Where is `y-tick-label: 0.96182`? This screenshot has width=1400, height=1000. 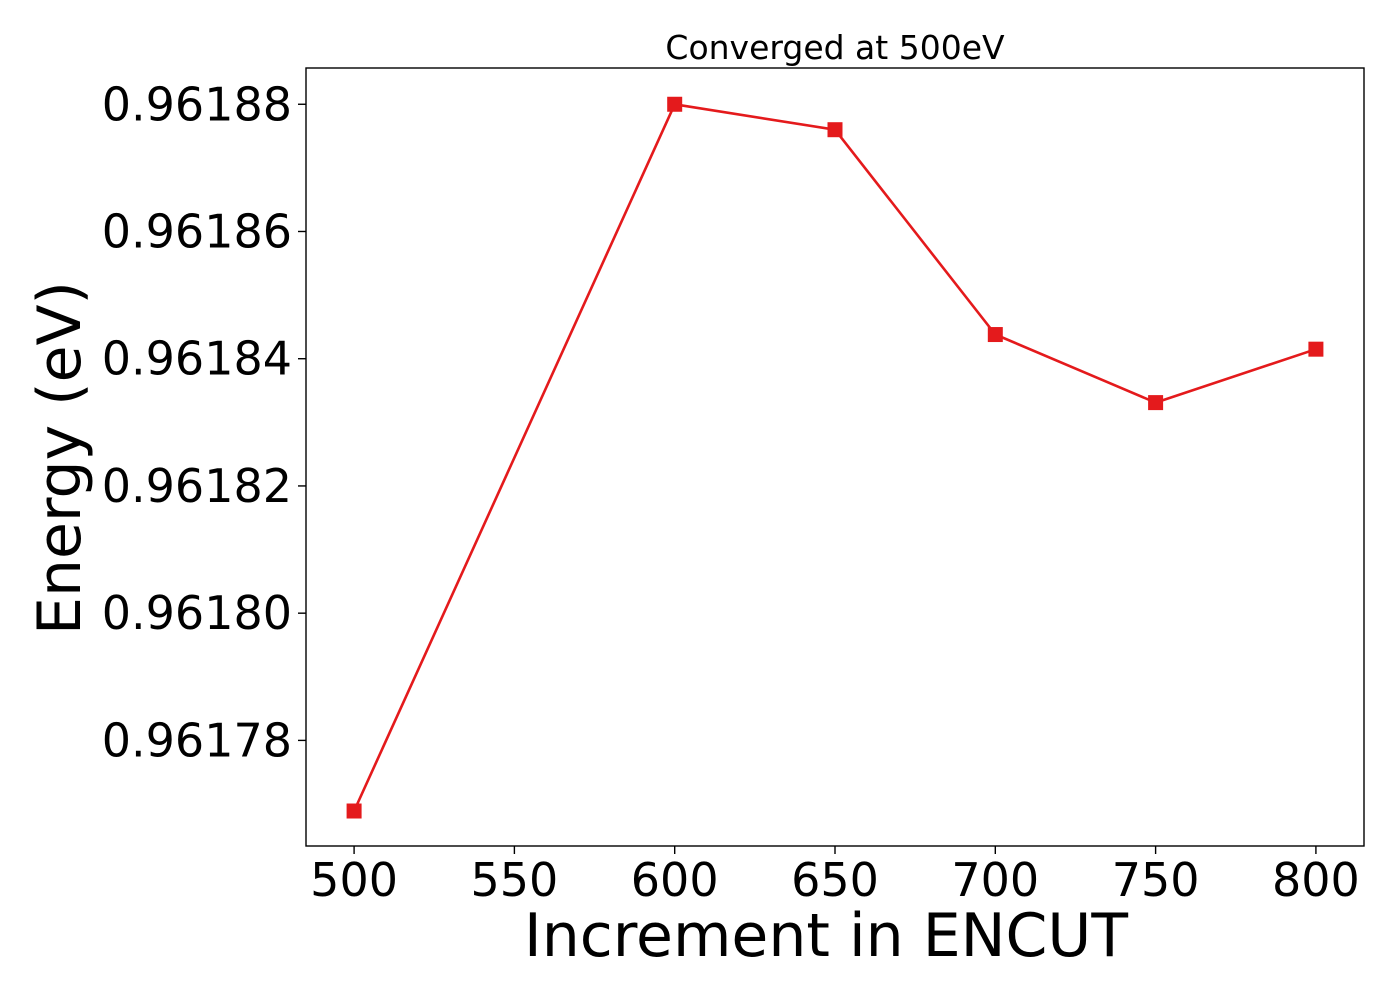
y-tick-label: 0.96182 is located at coordinates (197, 486).